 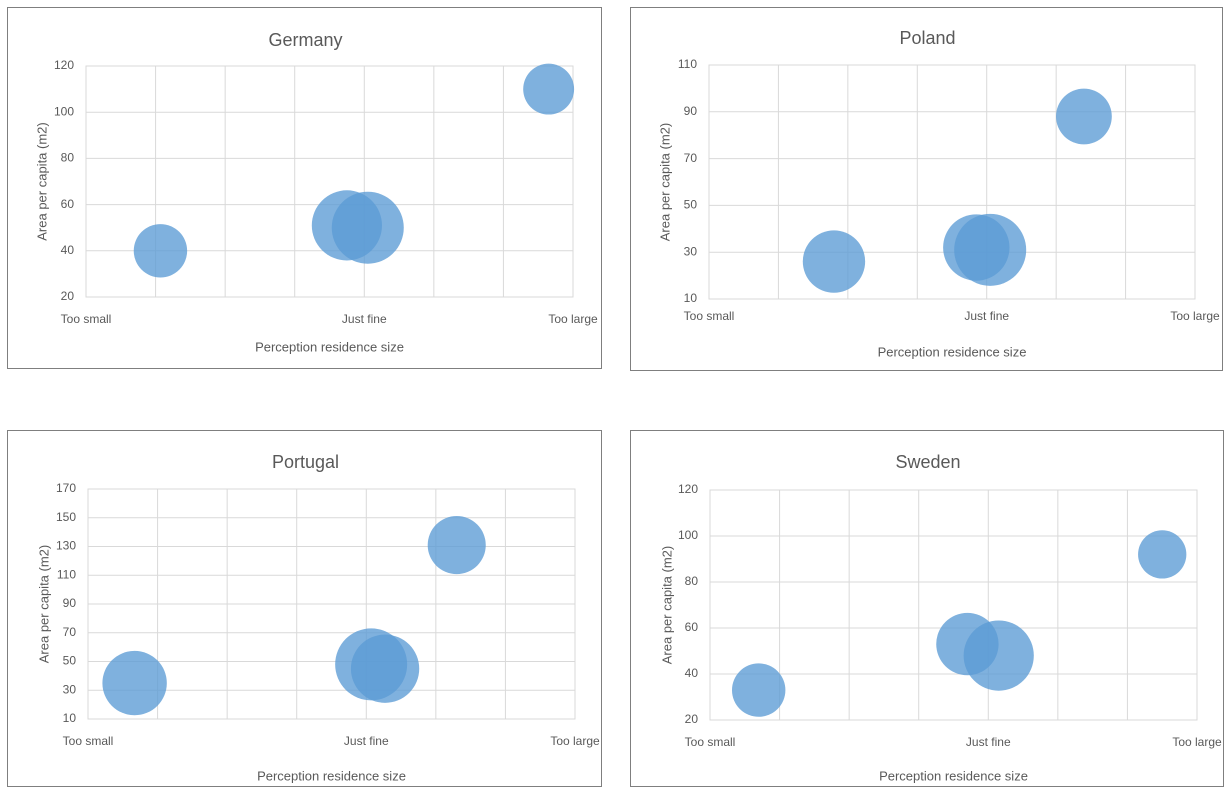 What do you see at coordinates (927, 462) in the screenshot?
I see `chart-title: Sweden` at bounding box center [927, 462].